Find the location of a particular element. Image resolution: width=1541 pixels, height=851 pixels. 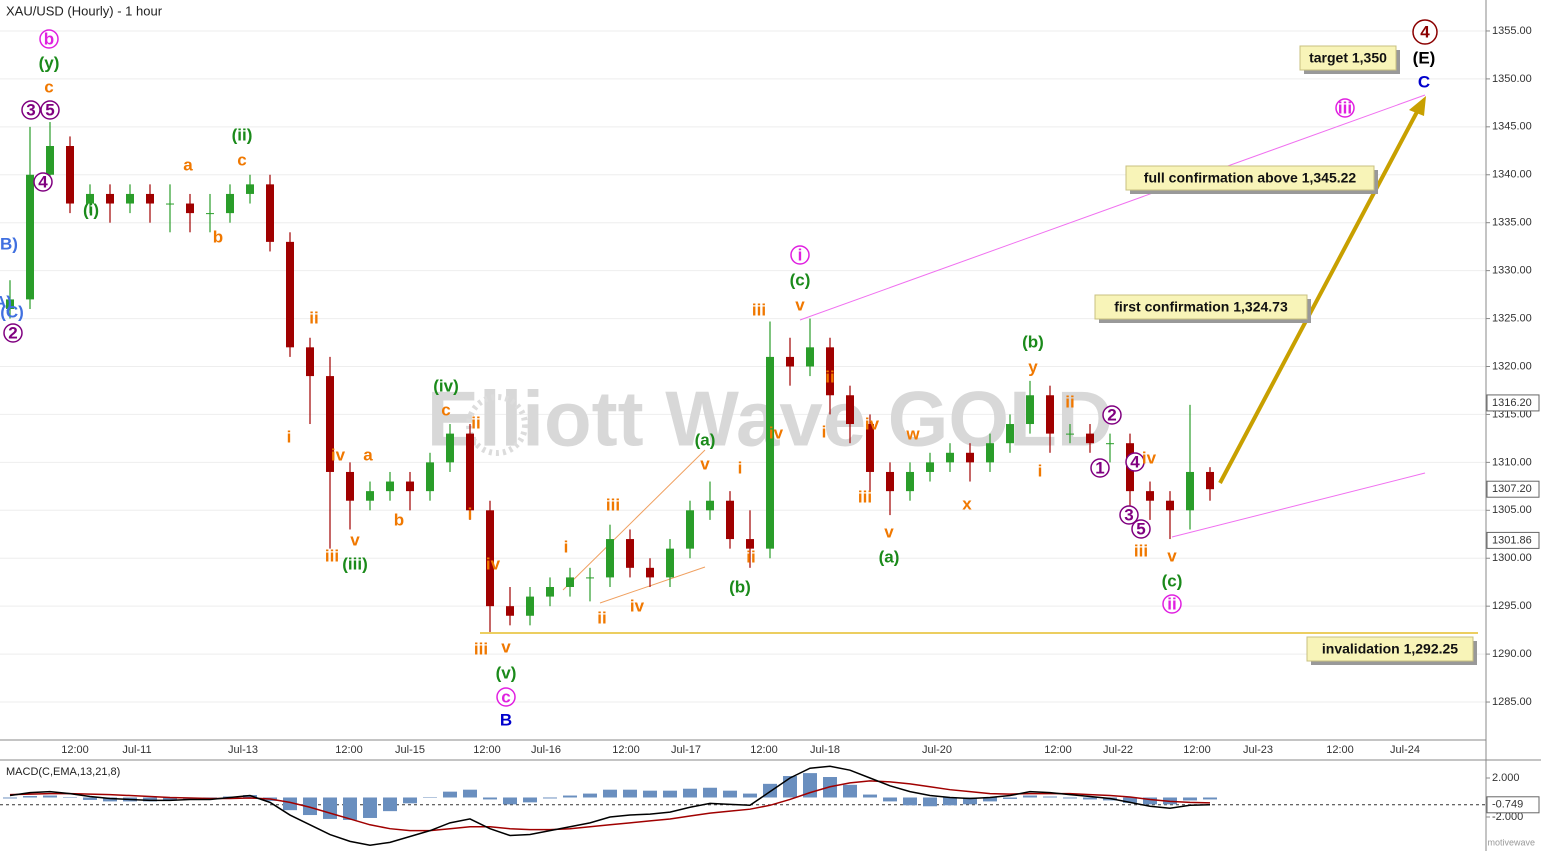

y-tick-label: 1340.00 is located at coordinates (1512, 175).